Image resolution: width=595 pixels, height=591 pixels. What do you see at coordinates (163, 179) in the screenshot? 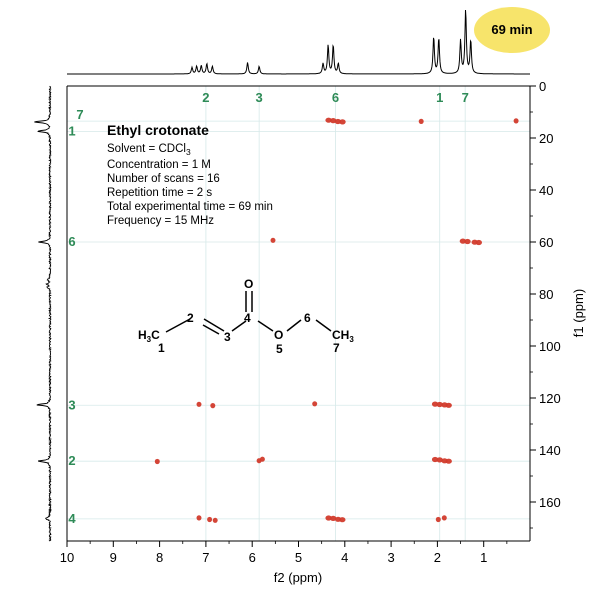
I see `info-scans: Number of scans = 16` at bounding box center [163, 179].